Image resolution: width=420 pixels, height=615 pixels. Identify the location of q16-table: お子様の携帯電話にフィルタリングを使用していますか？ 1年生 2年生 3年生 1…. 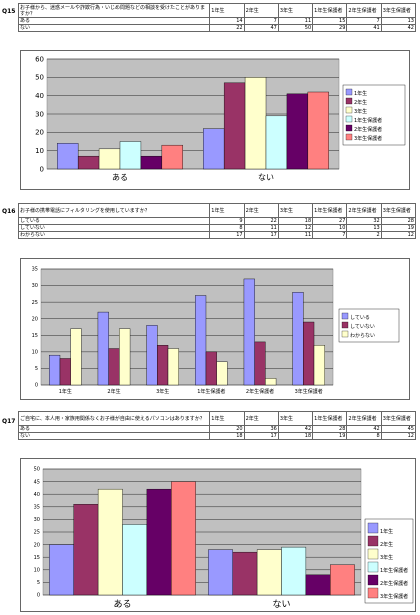
(217, 221).